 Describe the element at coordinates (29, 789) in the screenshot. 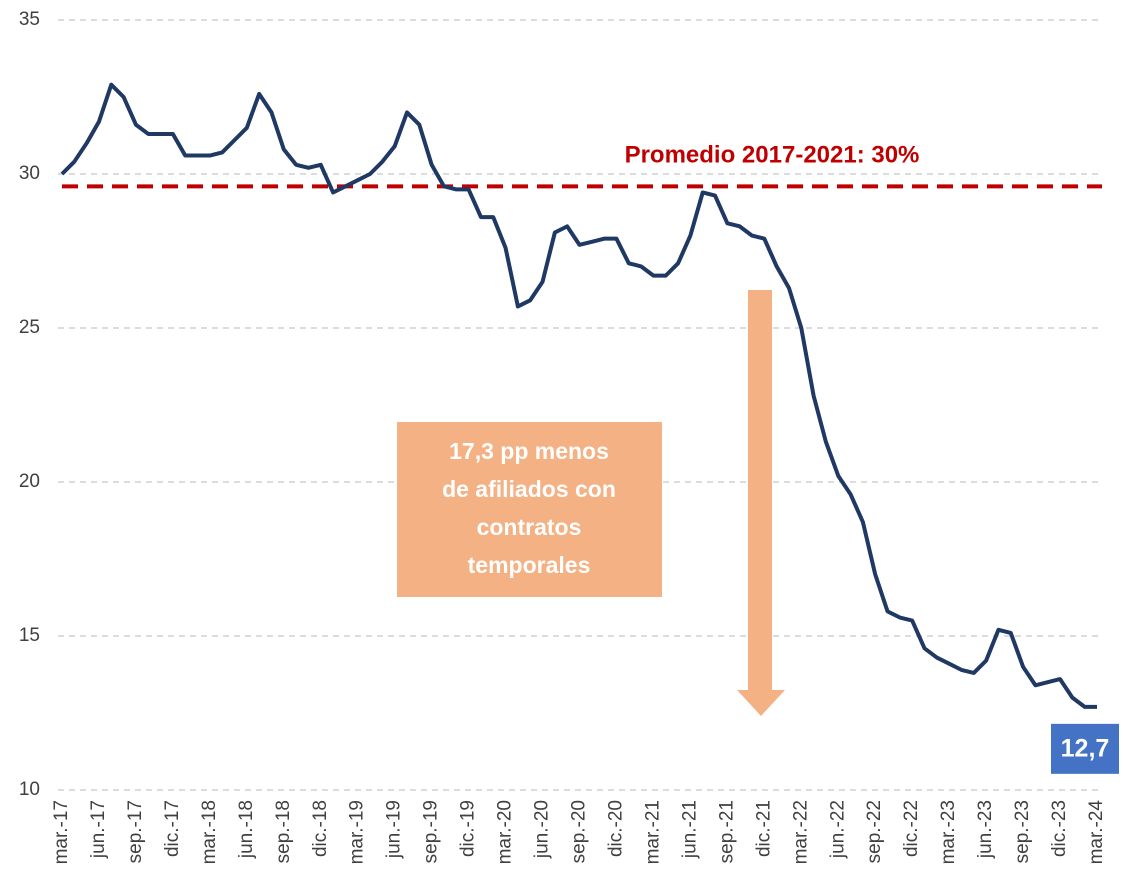

I see `y-tick-label: 10` at that location.